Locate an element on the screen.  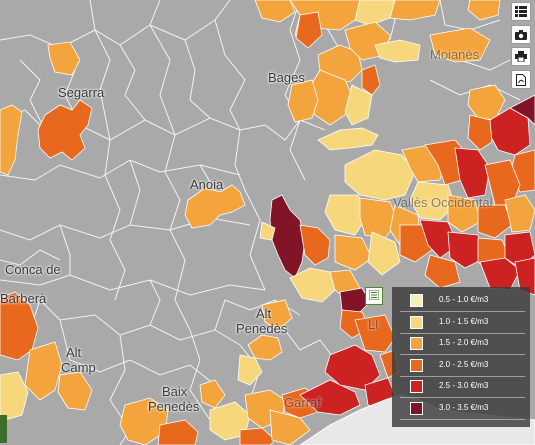
layers-list-icon is located at coordinates (521, 11).